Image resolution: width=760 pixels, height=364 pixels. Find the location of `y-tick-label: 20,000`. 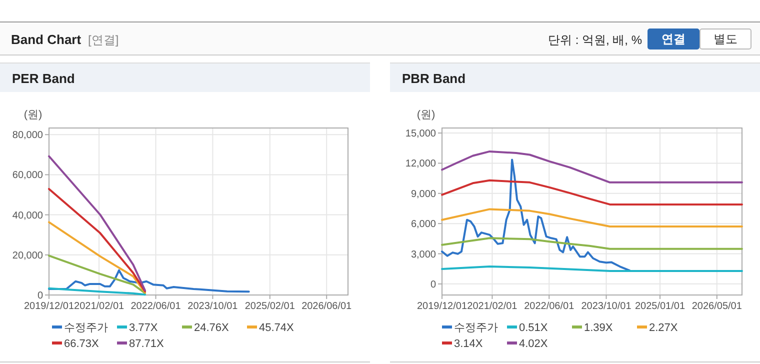

y-tick-label: 20,000 is located at coordinates (28, 256).